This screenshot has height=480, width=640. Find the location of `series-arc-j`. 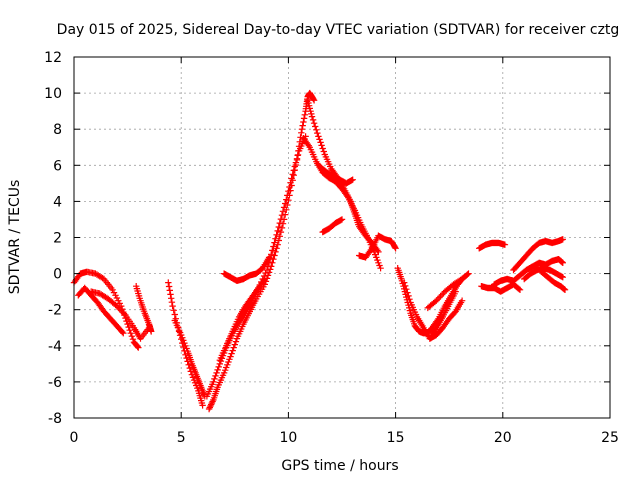

series-arc-j is located at coordinates (246, 269).